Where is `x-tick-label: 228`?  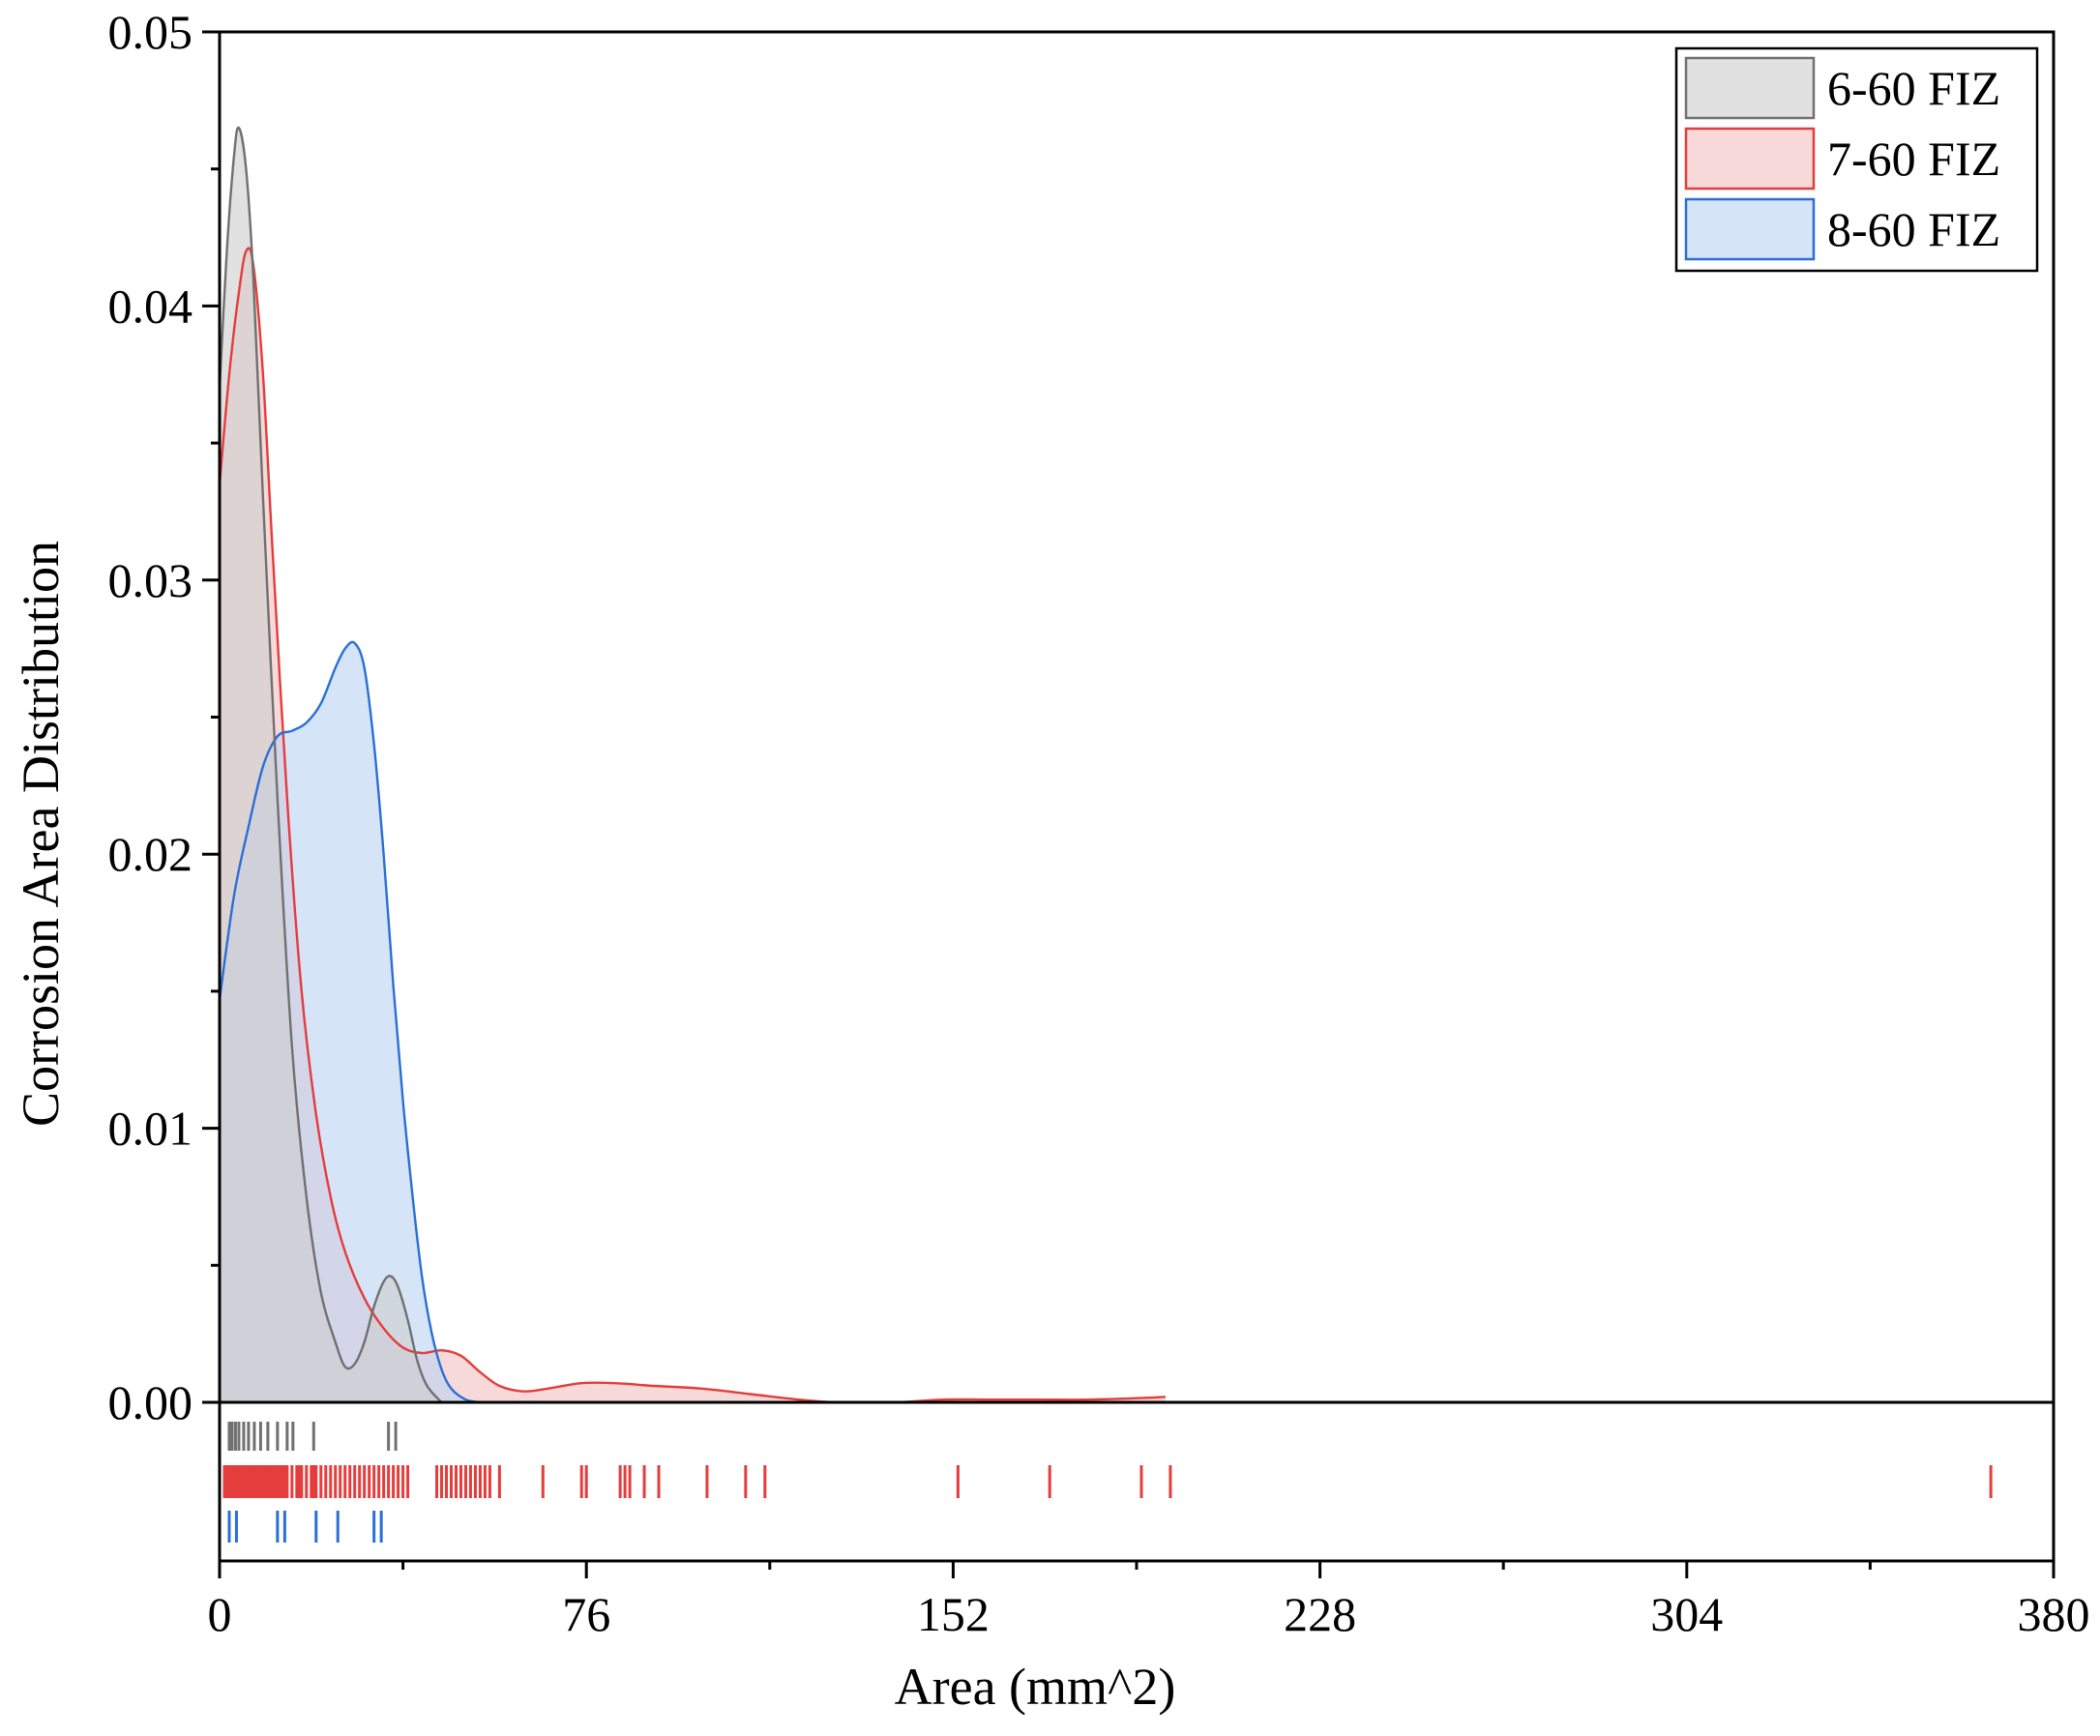
x-tick-label: 228 is located at coordinates (1320, 1614).